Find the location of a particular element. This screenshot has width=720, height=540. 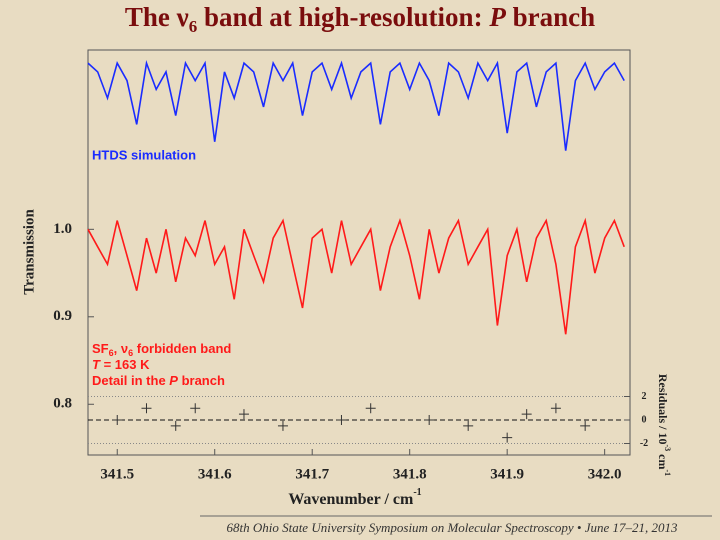

label-part: -3 is located at coordinates (667, 448).